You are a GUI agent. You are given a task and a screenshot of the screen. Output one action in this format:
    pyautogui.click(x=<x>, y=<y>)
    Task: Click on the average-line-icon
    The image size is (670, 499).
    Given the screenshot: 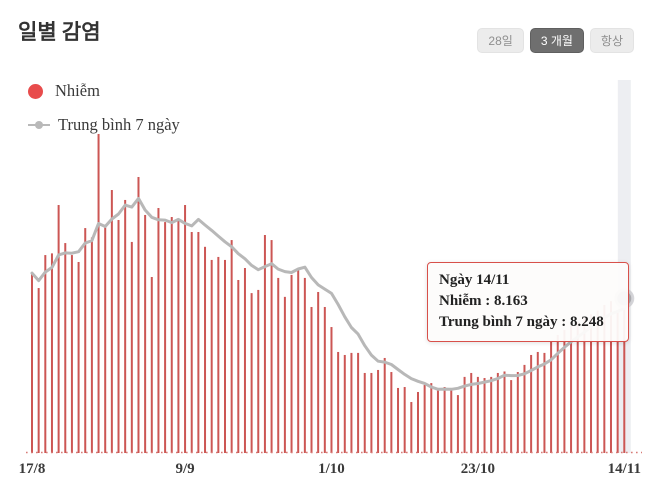 What is the action you would take?
    pyautogui.click(x=39, y=125)
    